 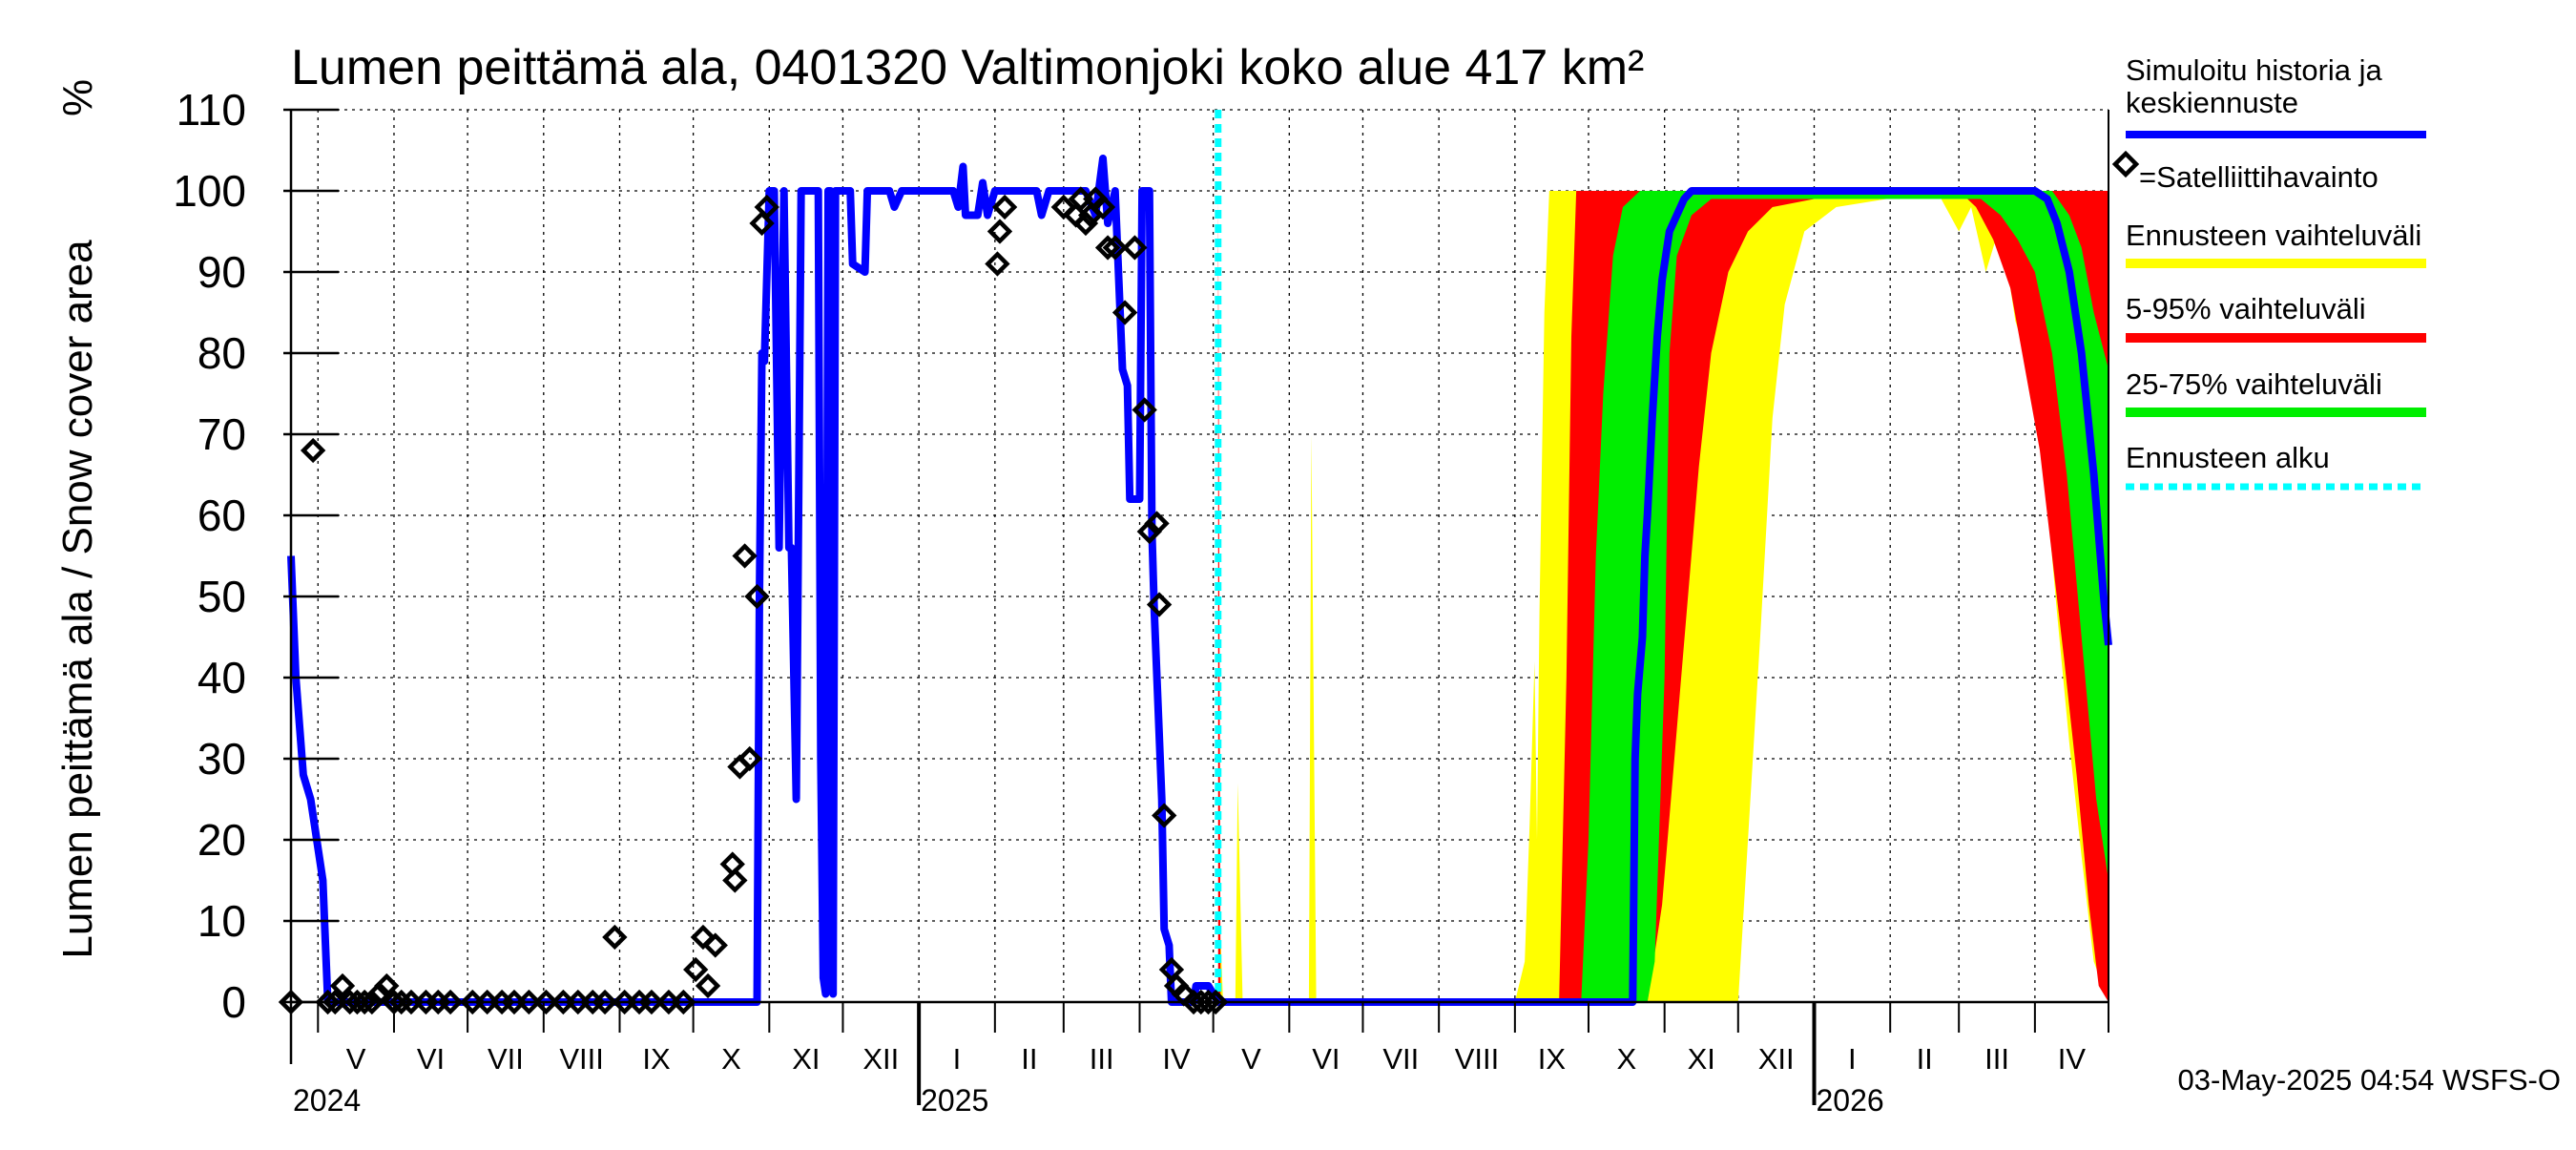 I want to click on y-axis-unit: %, so click(x=77, y=97).